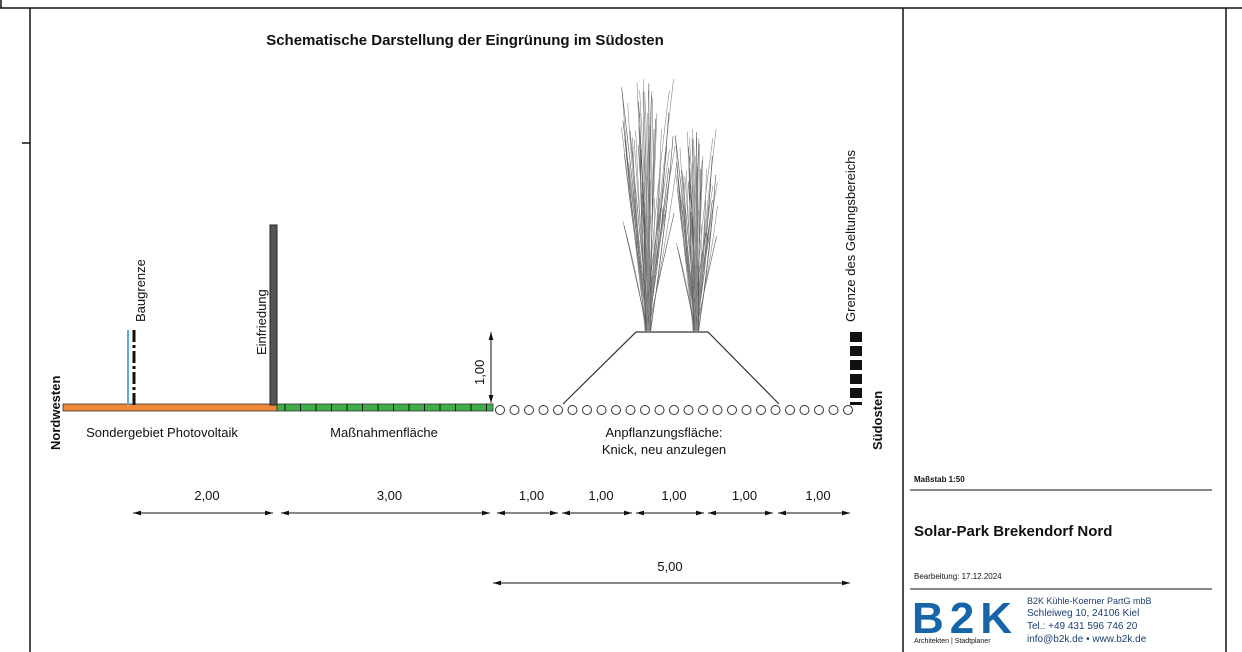  I want to click on height-label: 1,00, so click(479, 372).